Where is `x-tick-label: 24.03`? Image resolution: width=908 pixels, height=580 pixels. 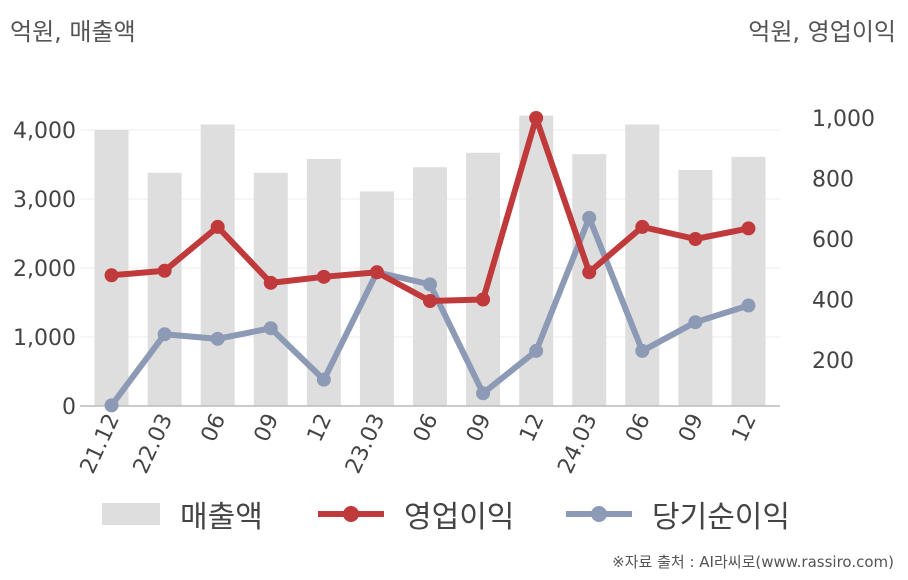 x-tick-label: 24.03 is located at coordinates (577, 444).